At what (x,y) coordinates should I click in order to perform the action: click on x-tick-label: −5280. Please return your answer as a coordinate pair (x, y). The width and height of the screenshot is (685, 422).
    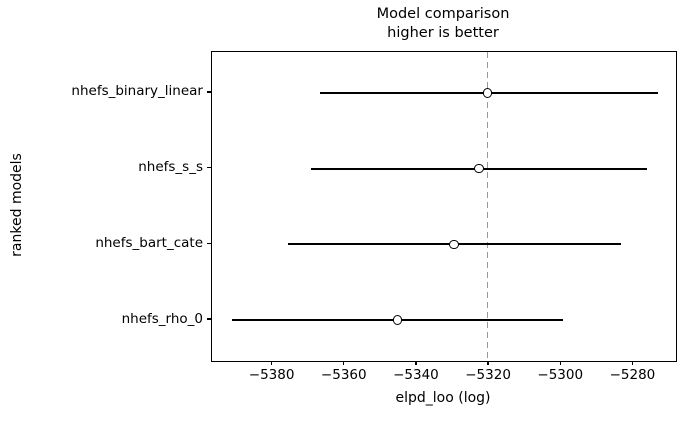
    Looking at the image, I should click on (632, 375).